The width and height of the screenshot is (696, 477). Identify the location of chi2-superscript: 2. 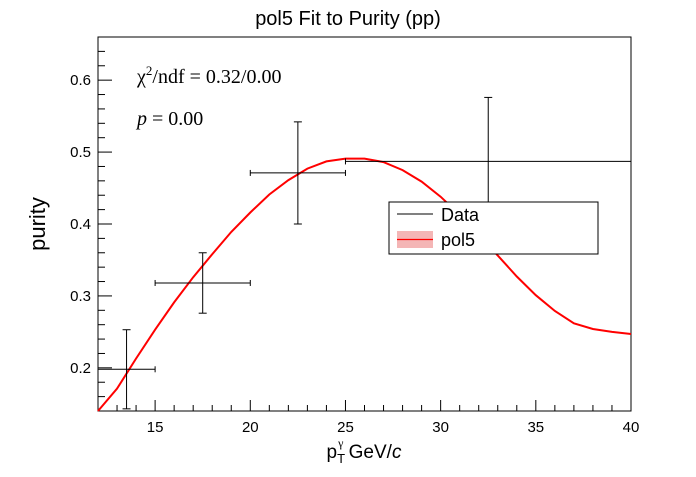
(149, 70).